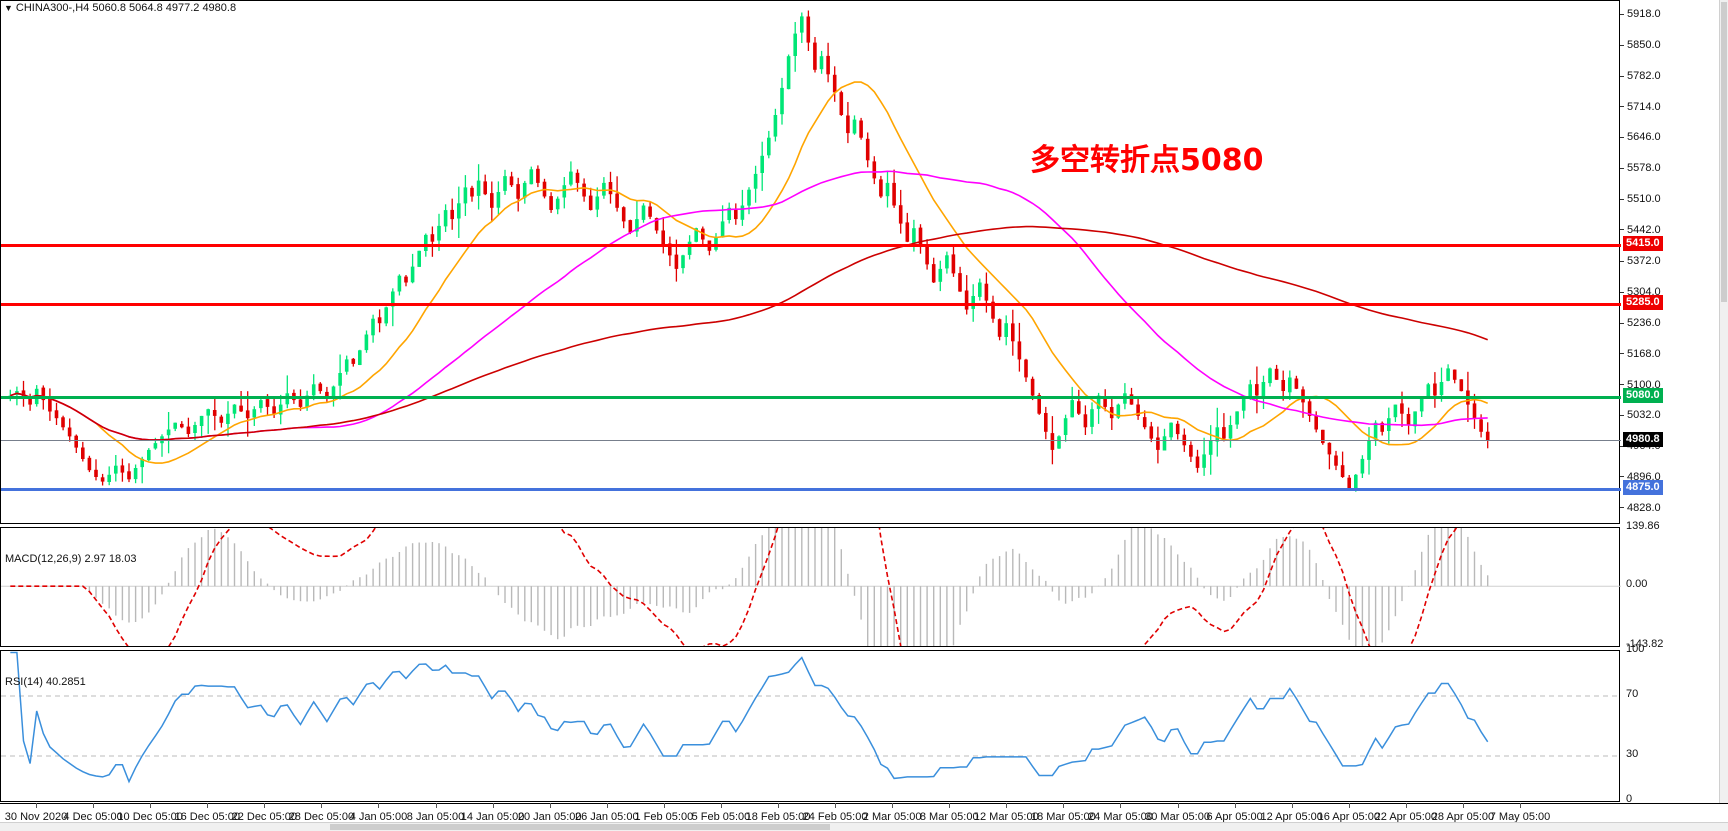 This screenshot has height=831, width=1728. I want to click on time-axis-label: 8 Mar 05:00, so click(949, 817).